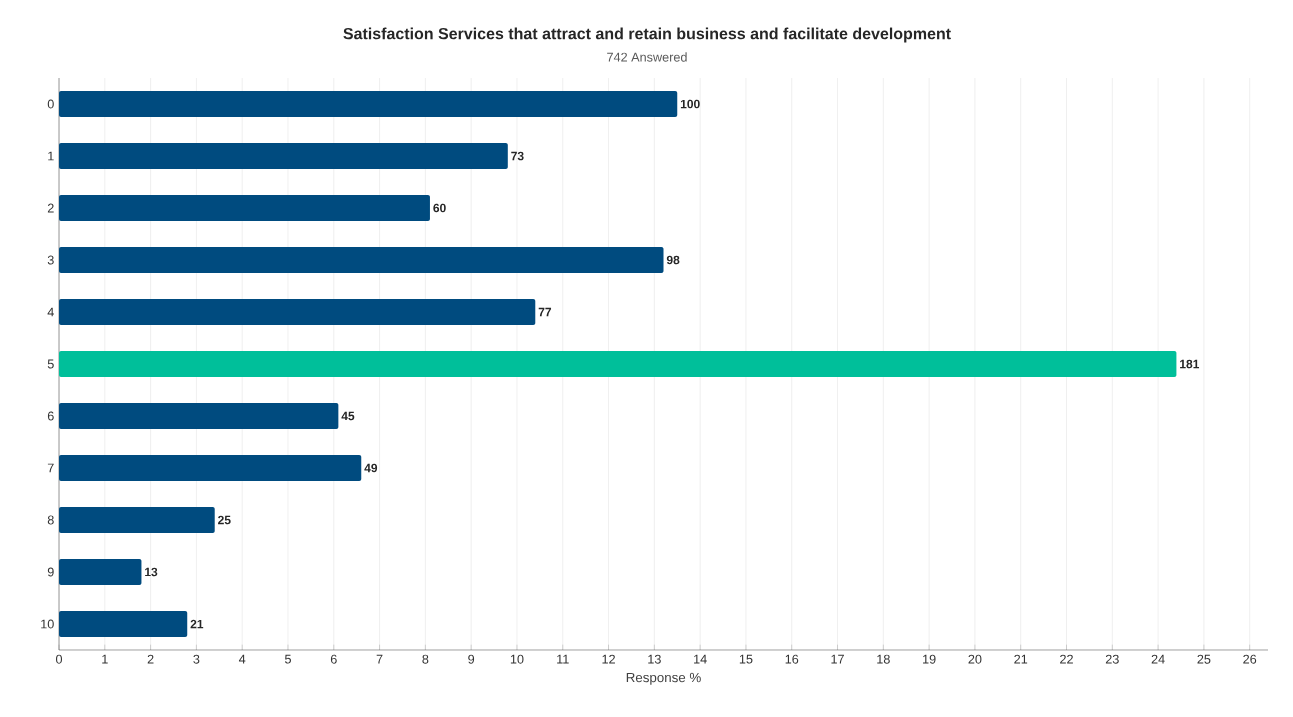 The height and width of the screenshot is (717, 1293). What do you see at coordinates (663, 678) in the screenshot?
I see `x-axis-title: Response %` at bounding box center [663, 678].